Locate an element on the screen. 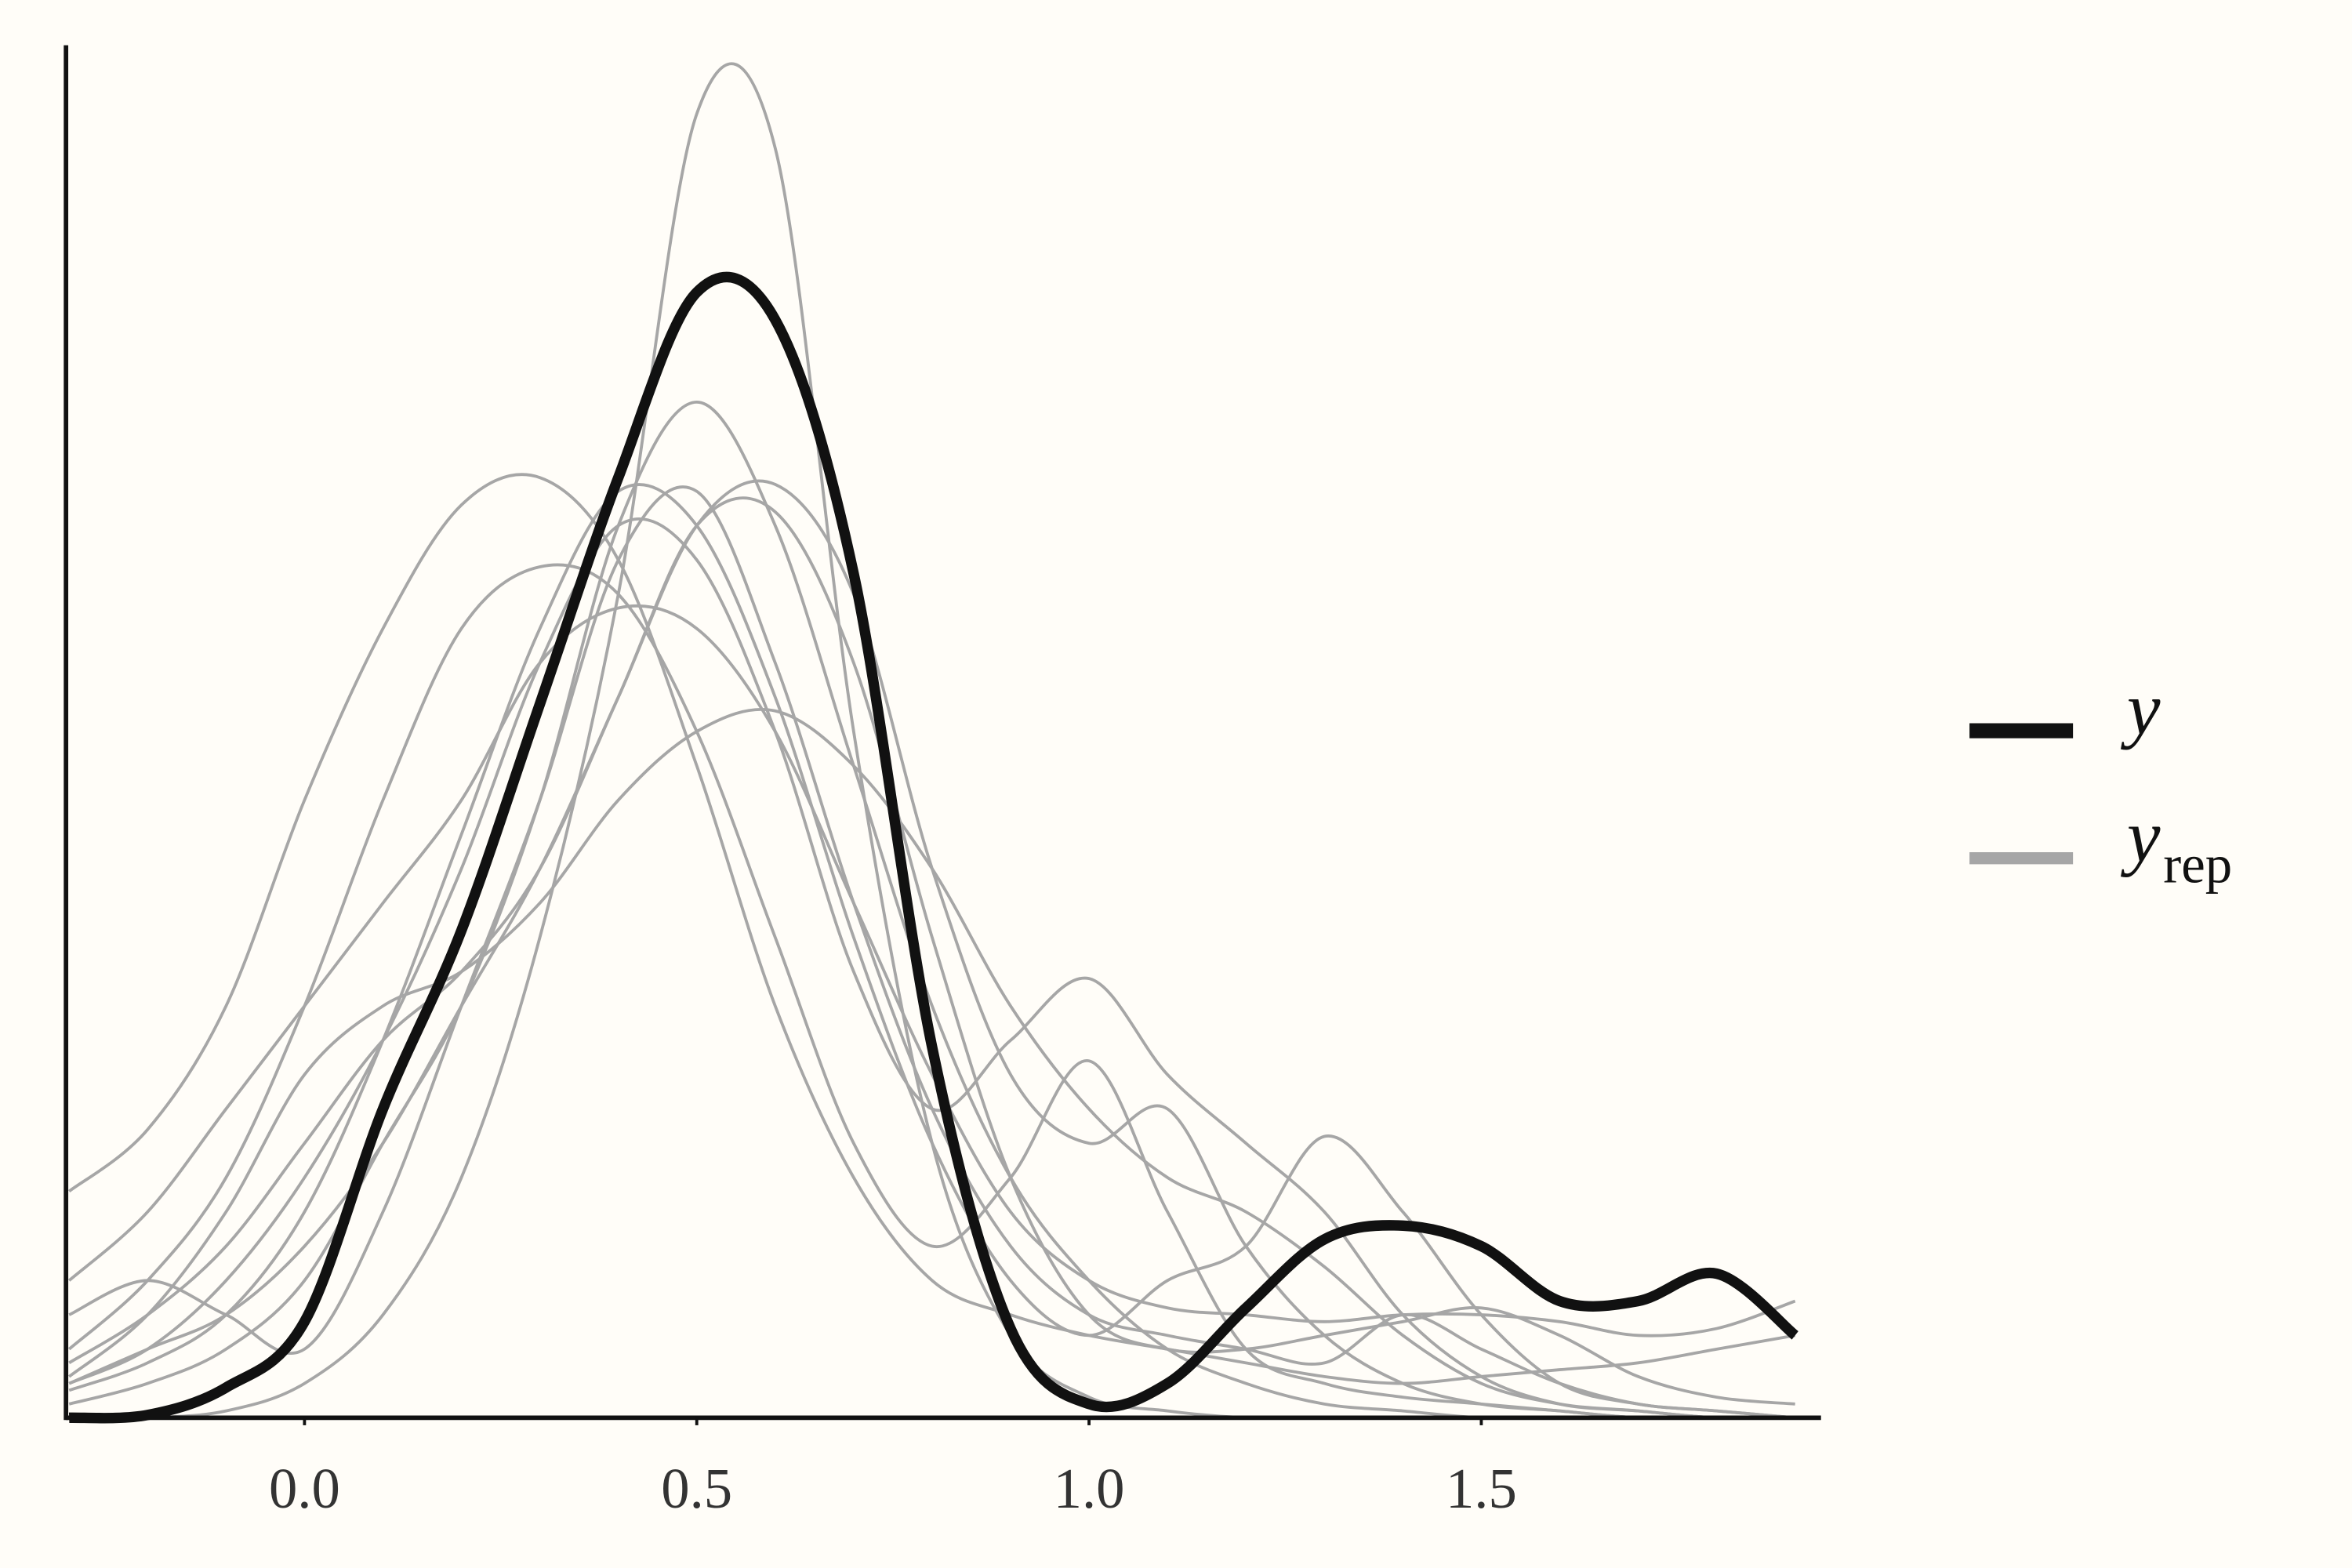  legend-label: y rep is located at coordinates (2176, 845).